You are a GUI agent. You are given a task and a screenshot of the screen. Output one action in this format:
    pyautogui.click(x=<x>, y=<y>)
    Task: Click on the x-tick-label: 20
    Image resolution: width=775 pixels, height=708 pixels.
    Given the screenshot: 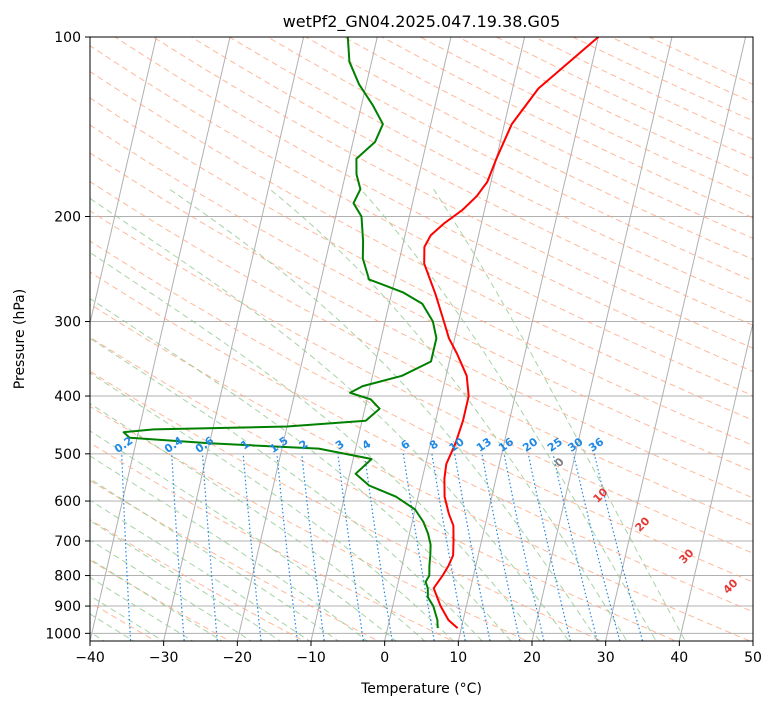 What is the action you would take?
    pyautogui.click(x=532, y=658)
    